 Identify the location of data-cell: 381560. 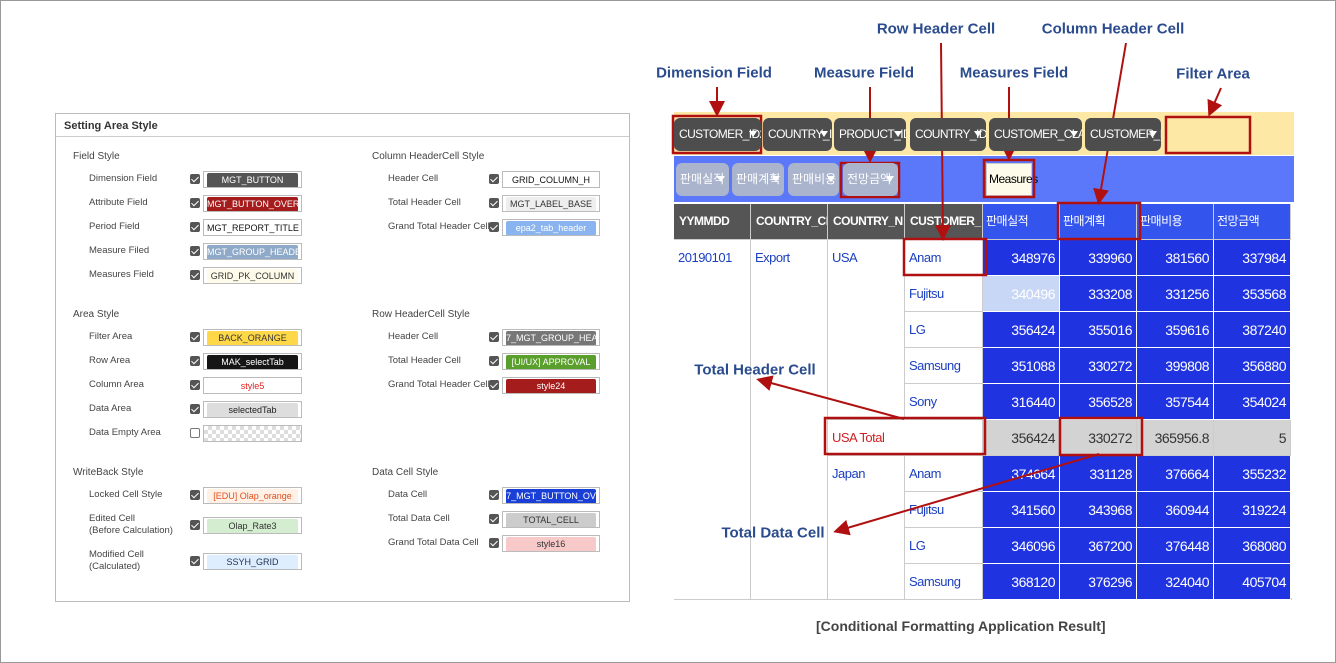
(1175, 258).